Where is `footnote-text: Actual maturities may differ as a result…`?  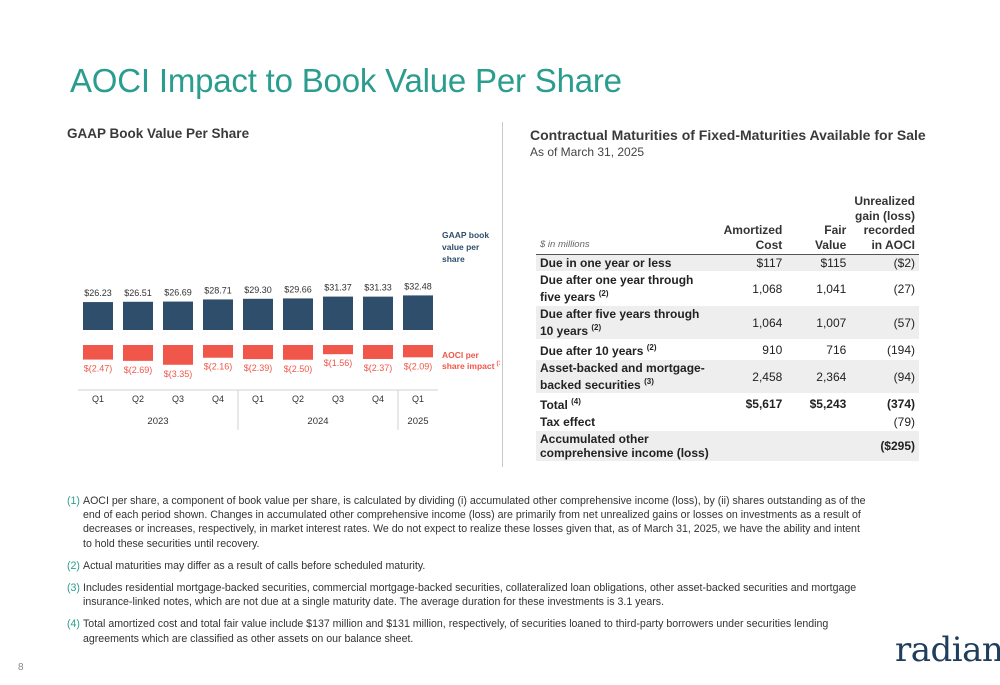
footnote-text: Actual maturities may differ as a result… is located at coordinates (254, 565).